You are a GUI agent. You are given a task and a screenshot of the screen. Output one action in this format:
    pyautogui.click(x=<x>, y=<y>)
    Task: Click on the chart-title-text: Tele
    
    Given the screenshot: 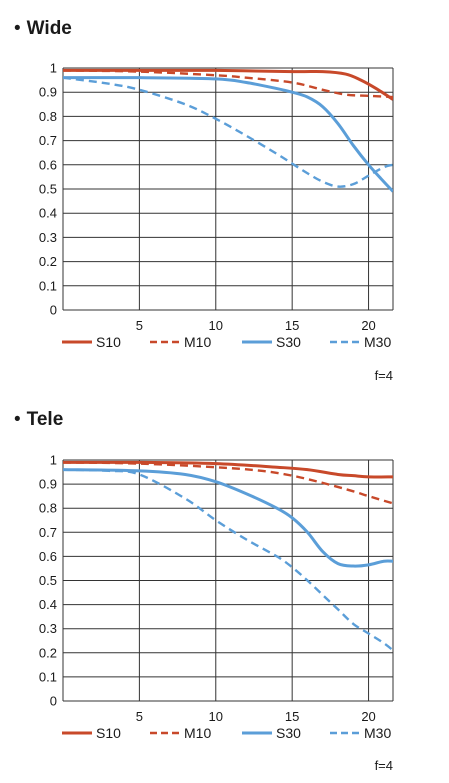 What is the action you would take?
    pyautogui.click(x=45, y=419)
    